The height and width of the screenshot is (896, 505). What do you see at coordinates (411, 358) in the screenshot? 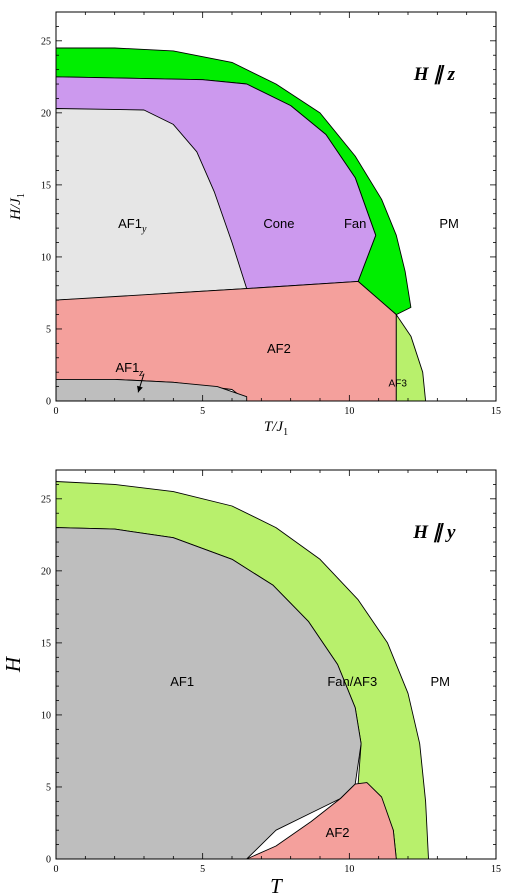
I see `region-af3` at bounding box center [411, 358].